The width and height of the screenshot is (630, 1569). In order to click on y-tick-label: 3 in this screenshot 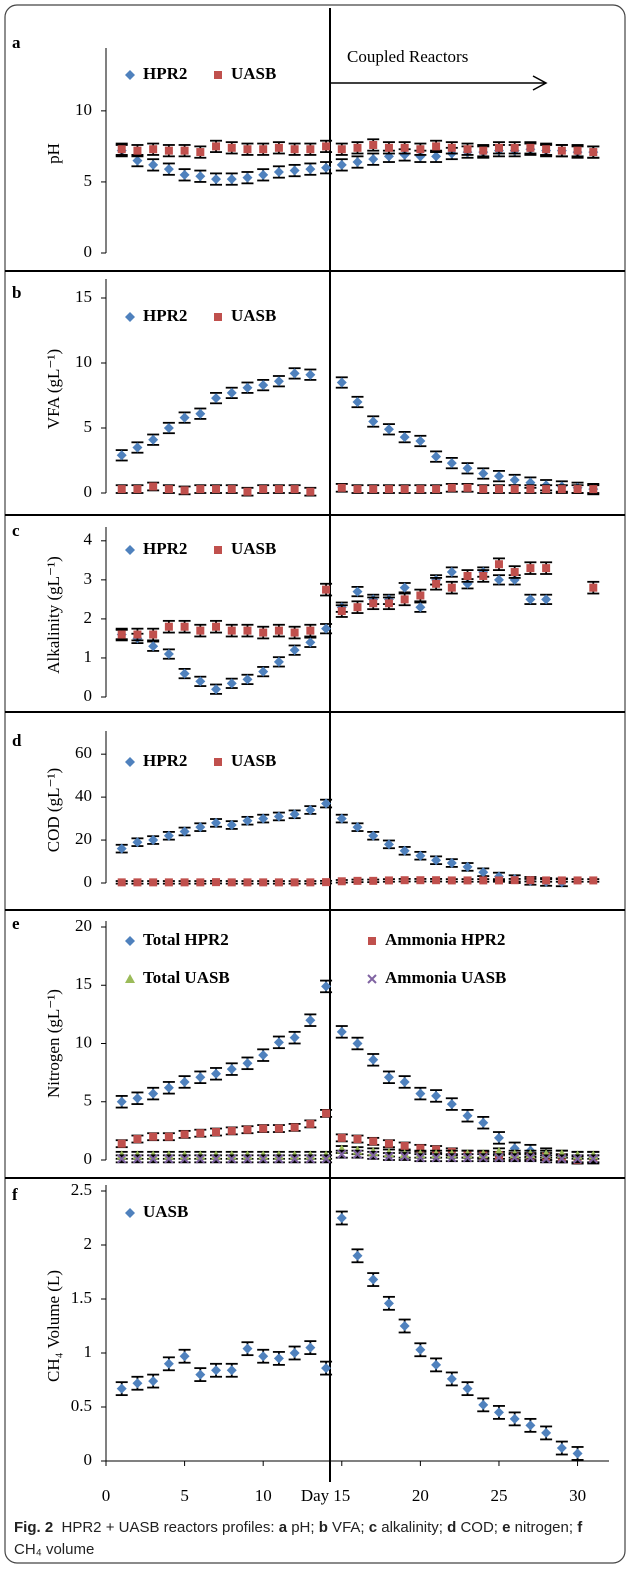, I will do `click(88, 578)`.